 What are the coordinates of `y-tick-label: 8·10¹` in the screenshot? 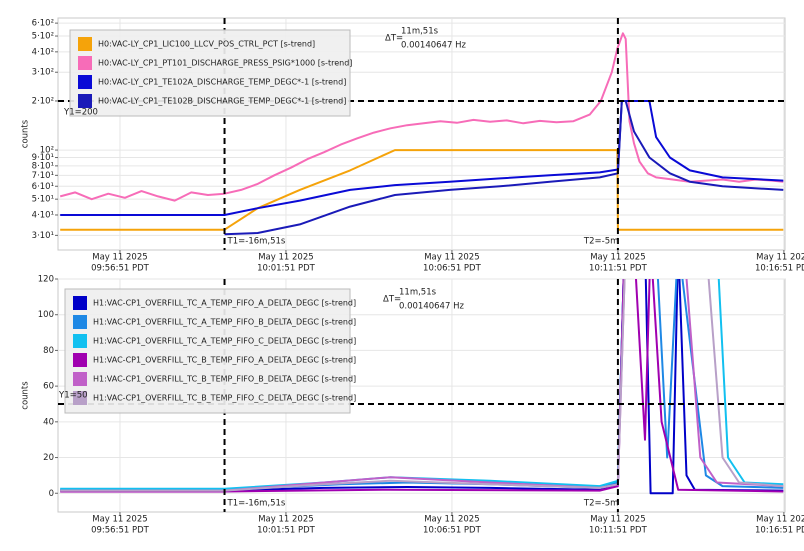 It's located at (43, 166).